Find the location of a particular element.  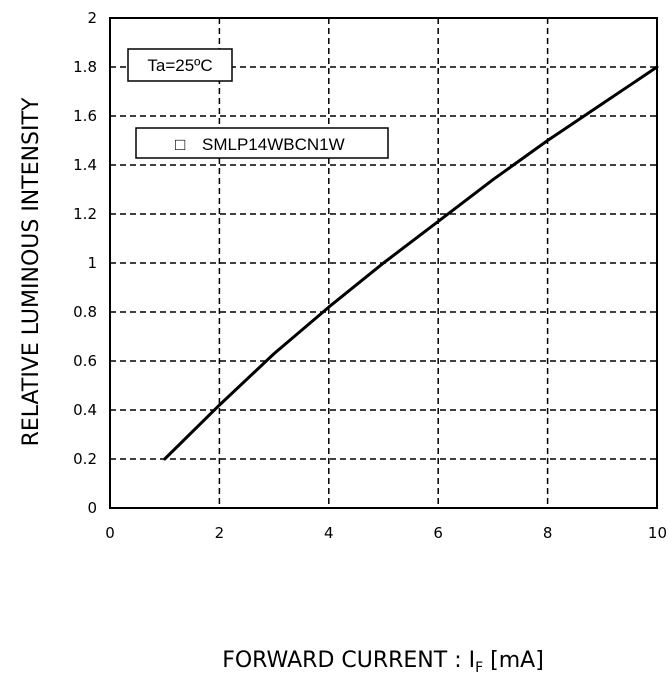

x-tick-label: 8 is located at coordinates (548, 533).